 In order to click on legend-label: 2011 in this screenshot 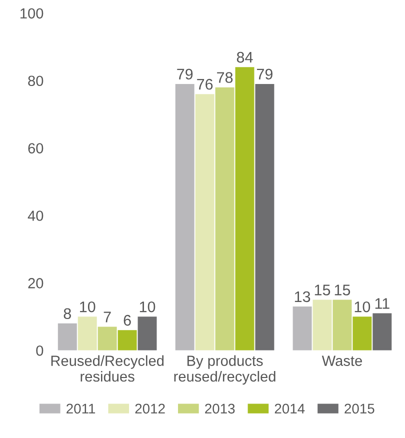, I will do `click(81, 409)`.